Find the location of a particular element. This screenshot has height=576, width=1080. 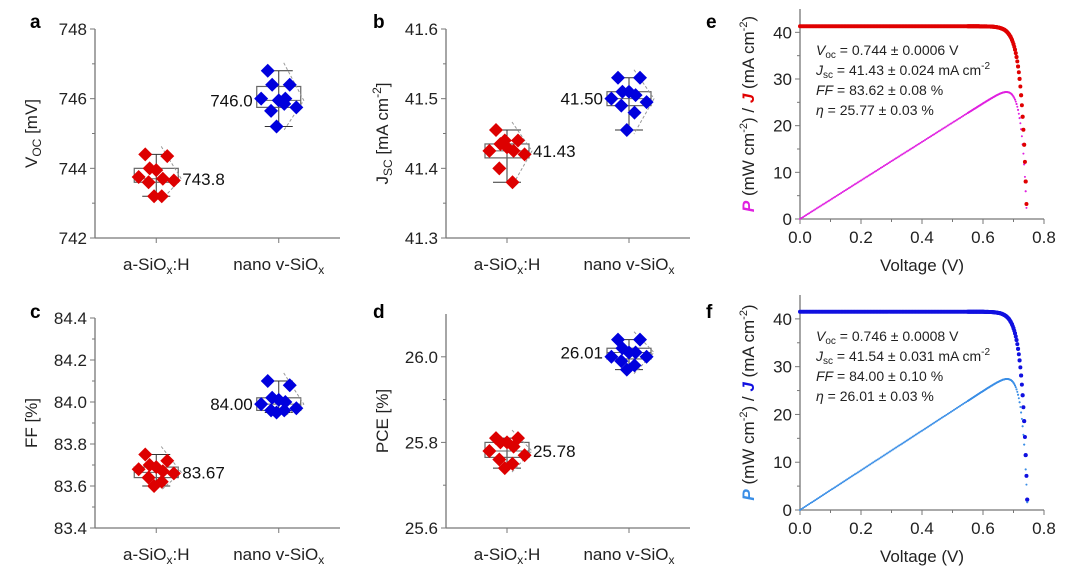

panel-letter: c is located at coordinates (35, 312).